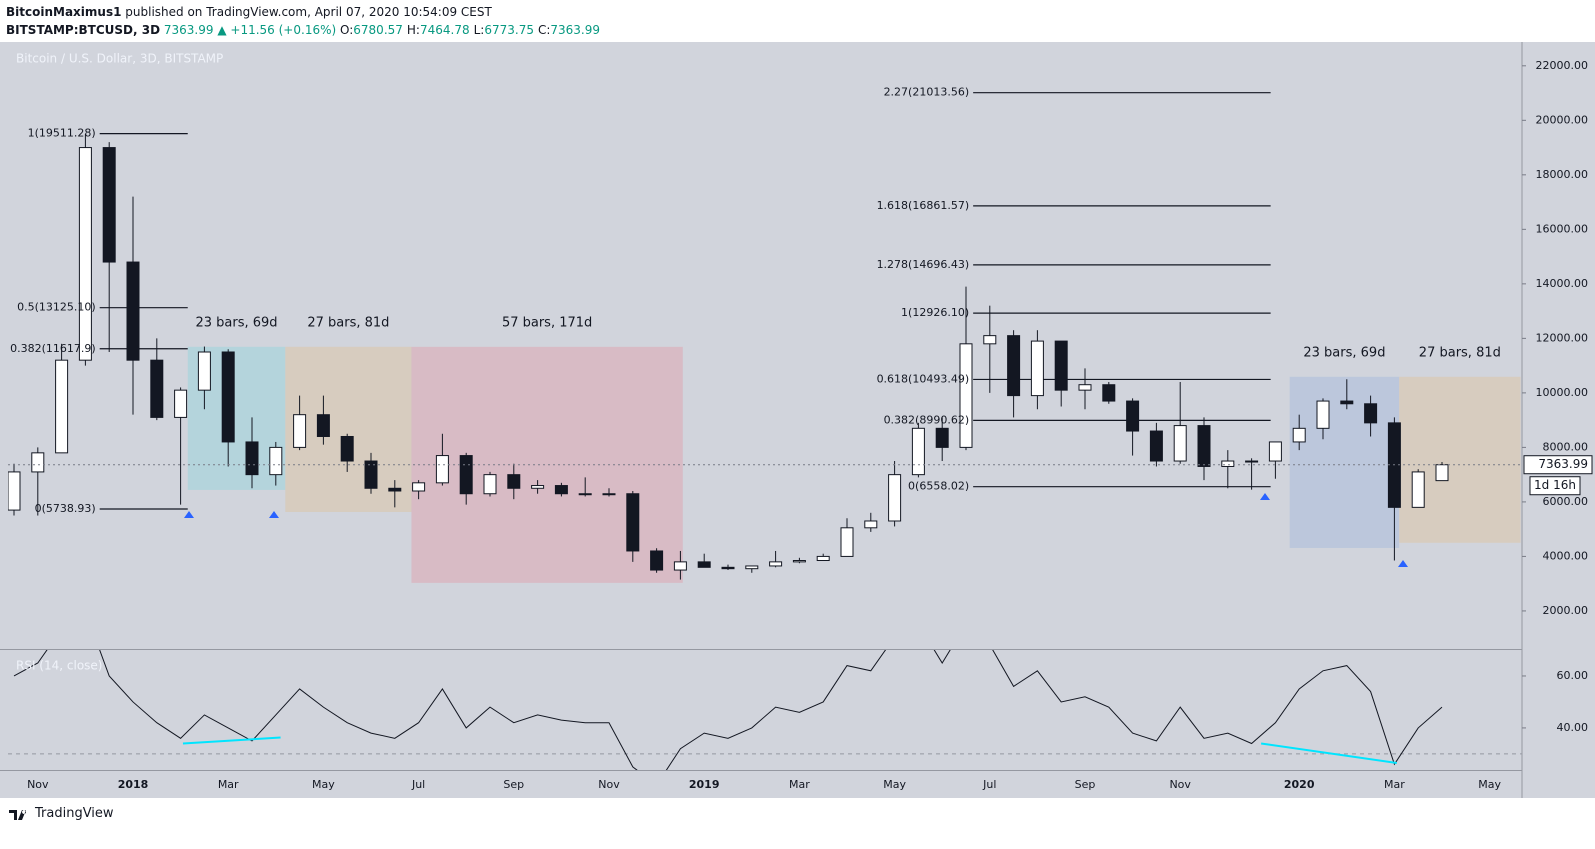 Image resolution: width=1595 pixels, height=849 pixels. Describe the element at coordinates (348, 322) in the screenshot. I see `range-label: 27 bars, 81d` at that location.